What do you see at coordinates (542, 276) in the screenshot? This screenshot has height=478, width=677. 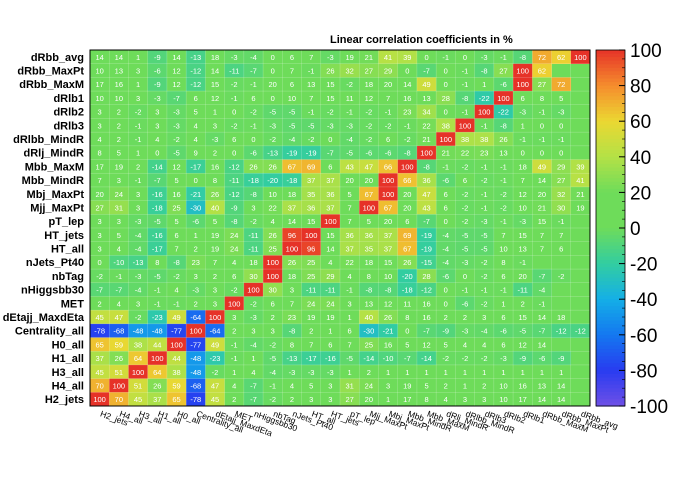 I see `cell-value-label: -7` at bounding box center [542, 276].